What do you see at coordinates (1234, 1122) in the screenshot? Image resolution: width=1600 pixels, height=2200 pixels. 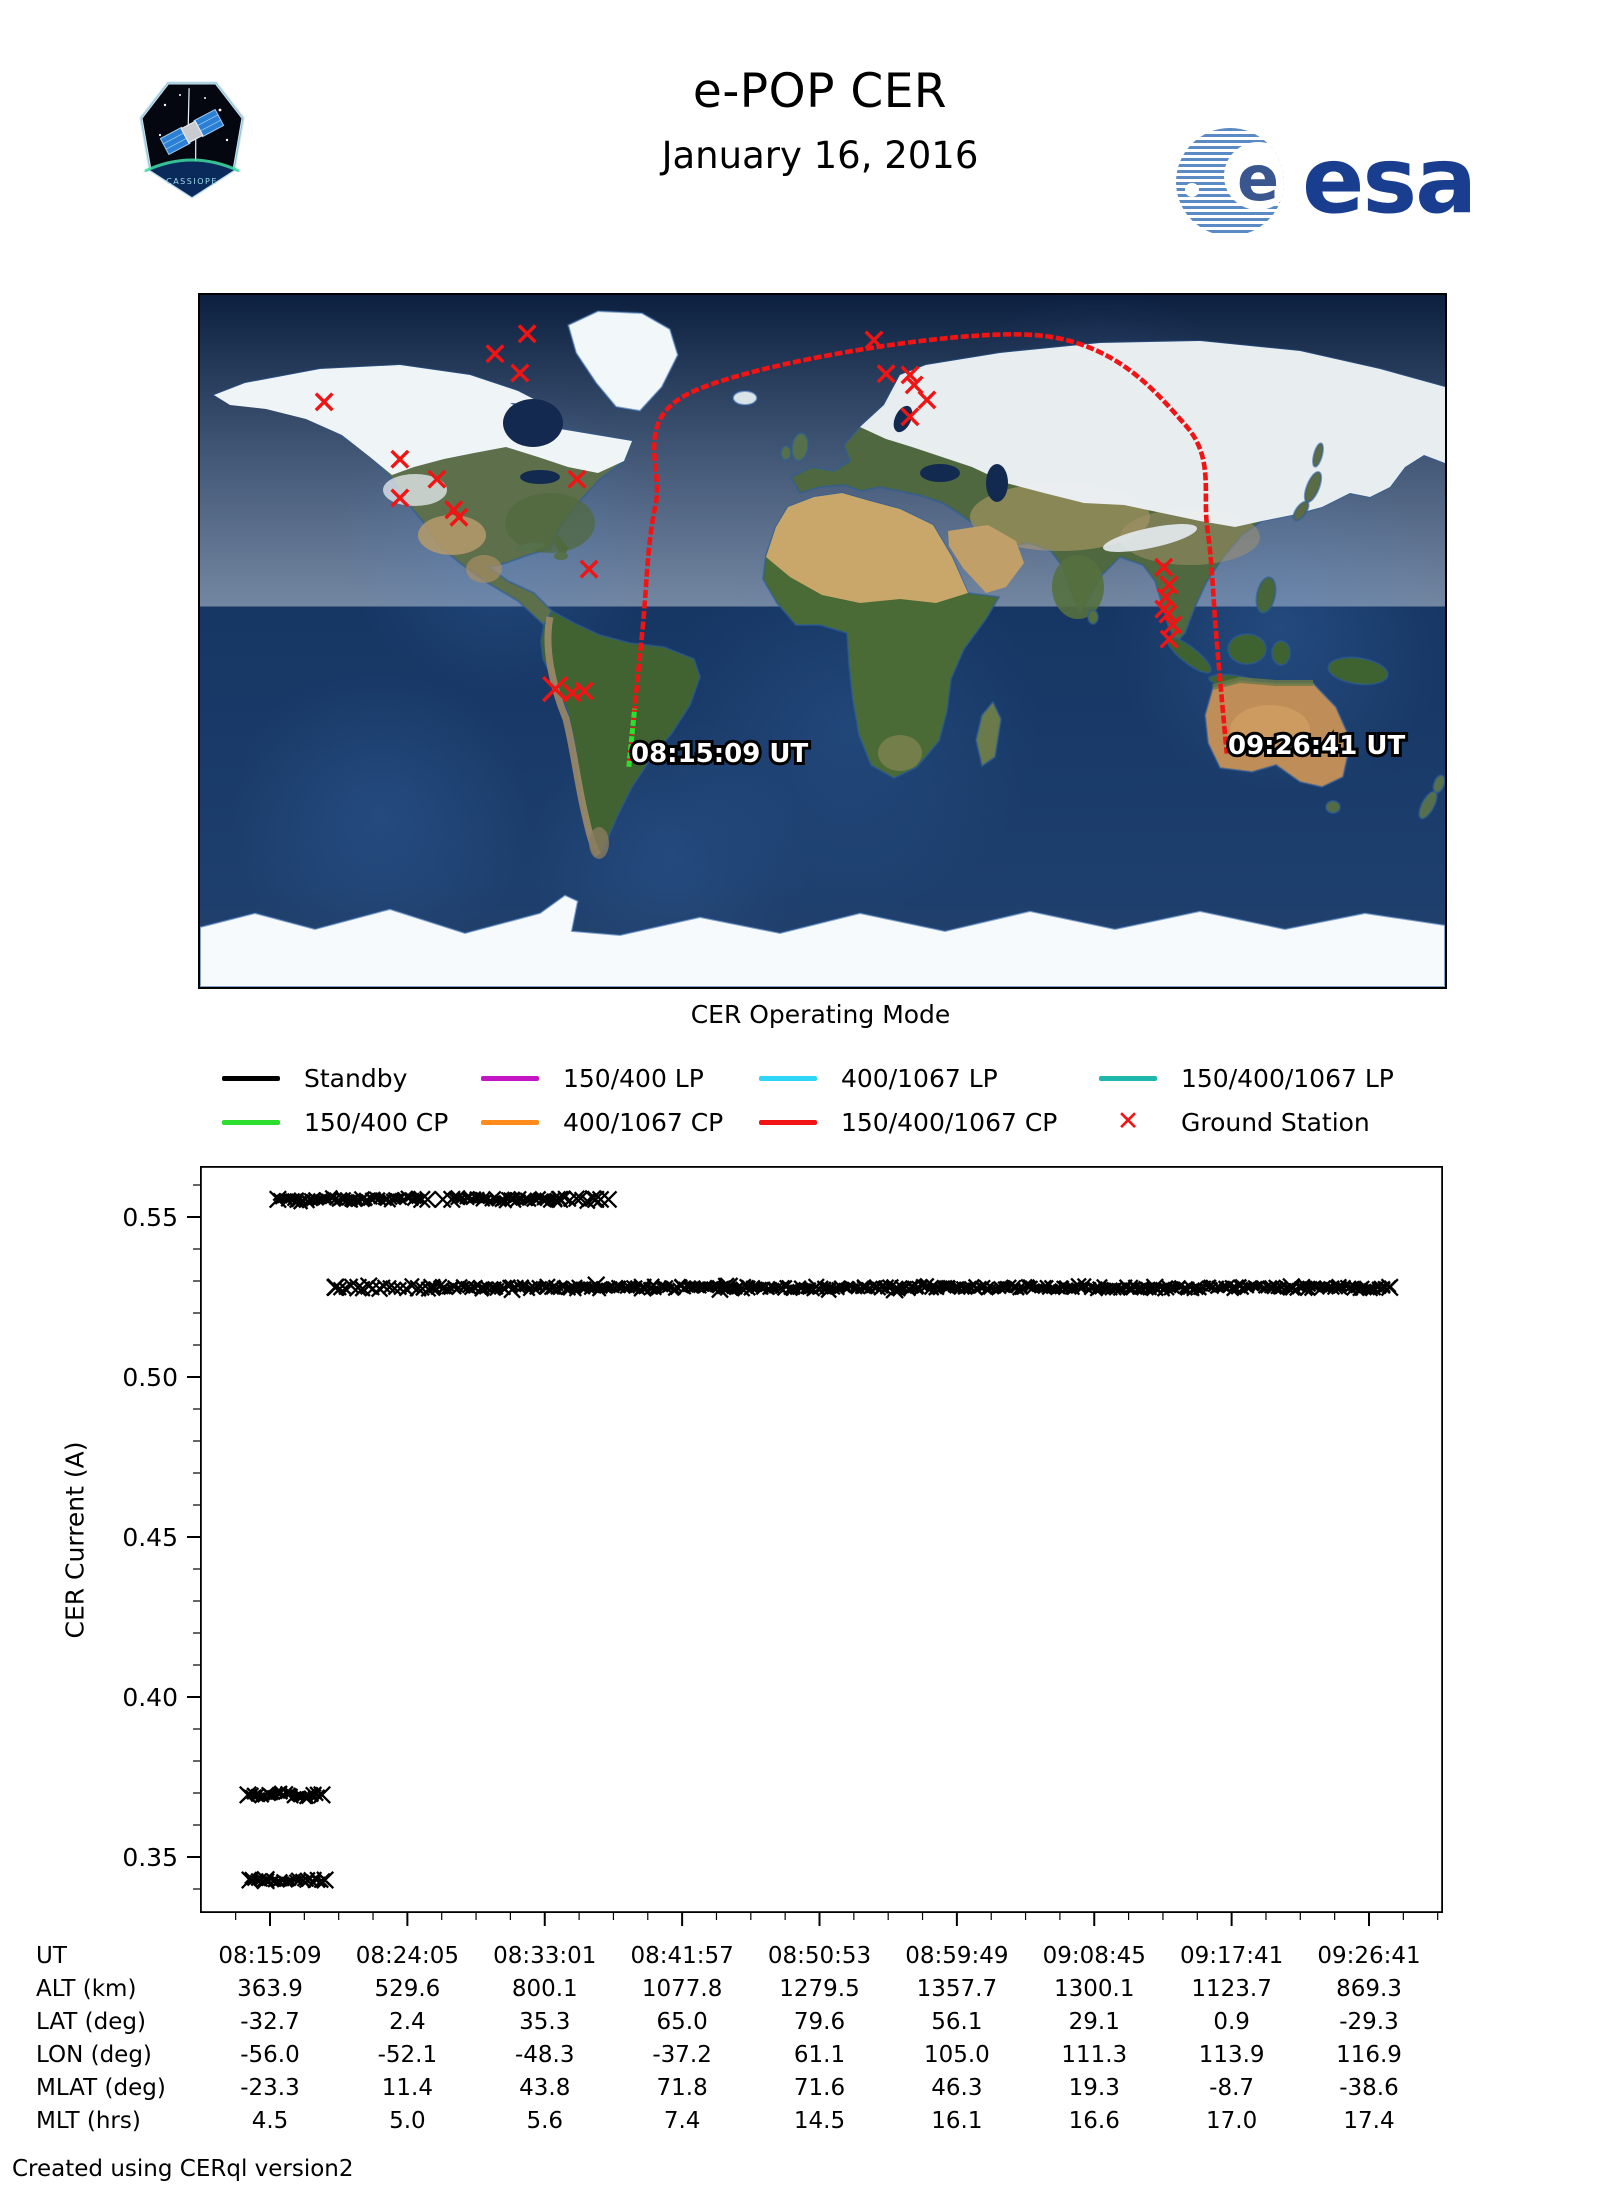 I see `legend-item-ground-station: ✕ Ground Station` at bounding box center [1234, 1122].